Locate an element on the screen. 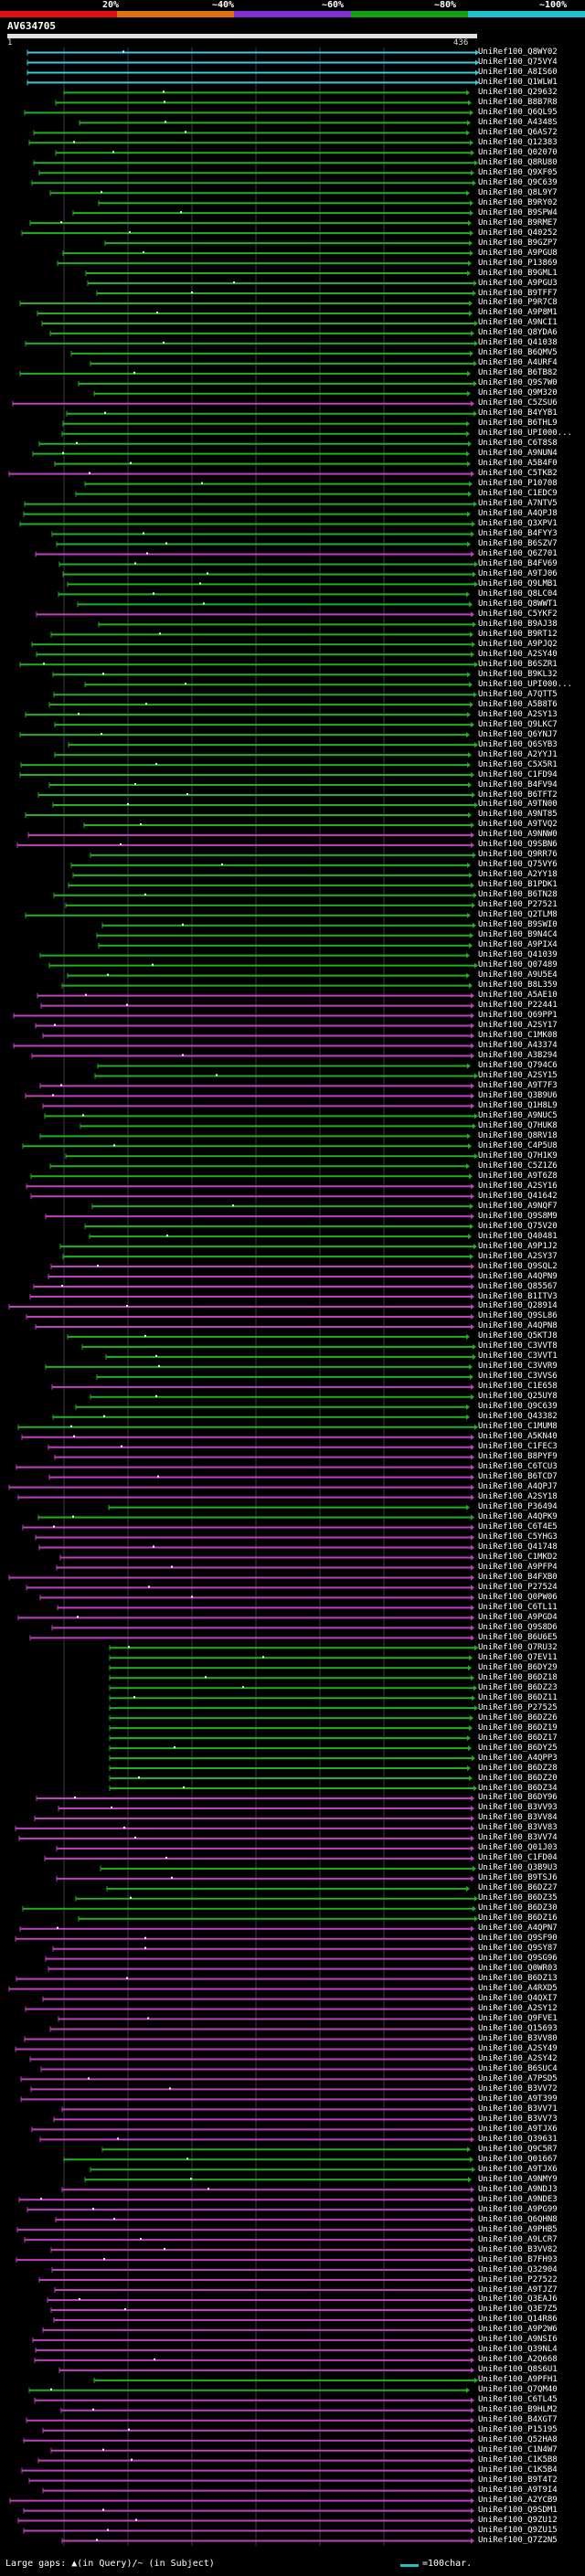 This screenshot has width=585, height=2576. hit-label: UniRef100_Q75V20 is located at coordinates (518, 1226).